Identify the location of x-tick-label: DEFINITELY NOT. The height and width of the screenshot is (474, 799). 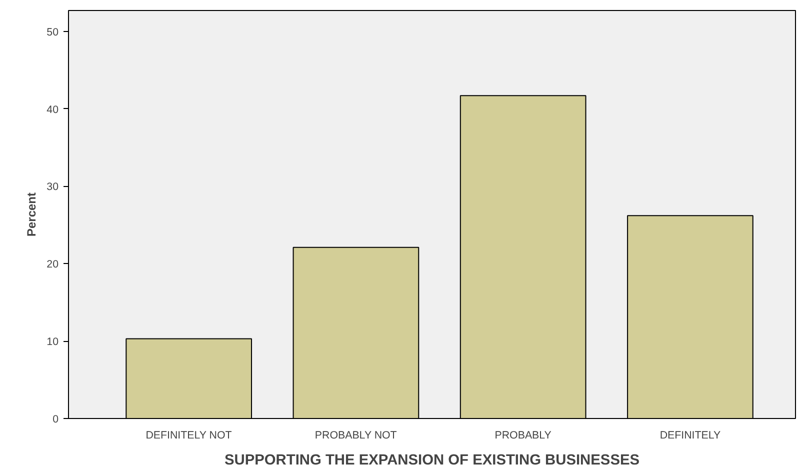
(189, 436).